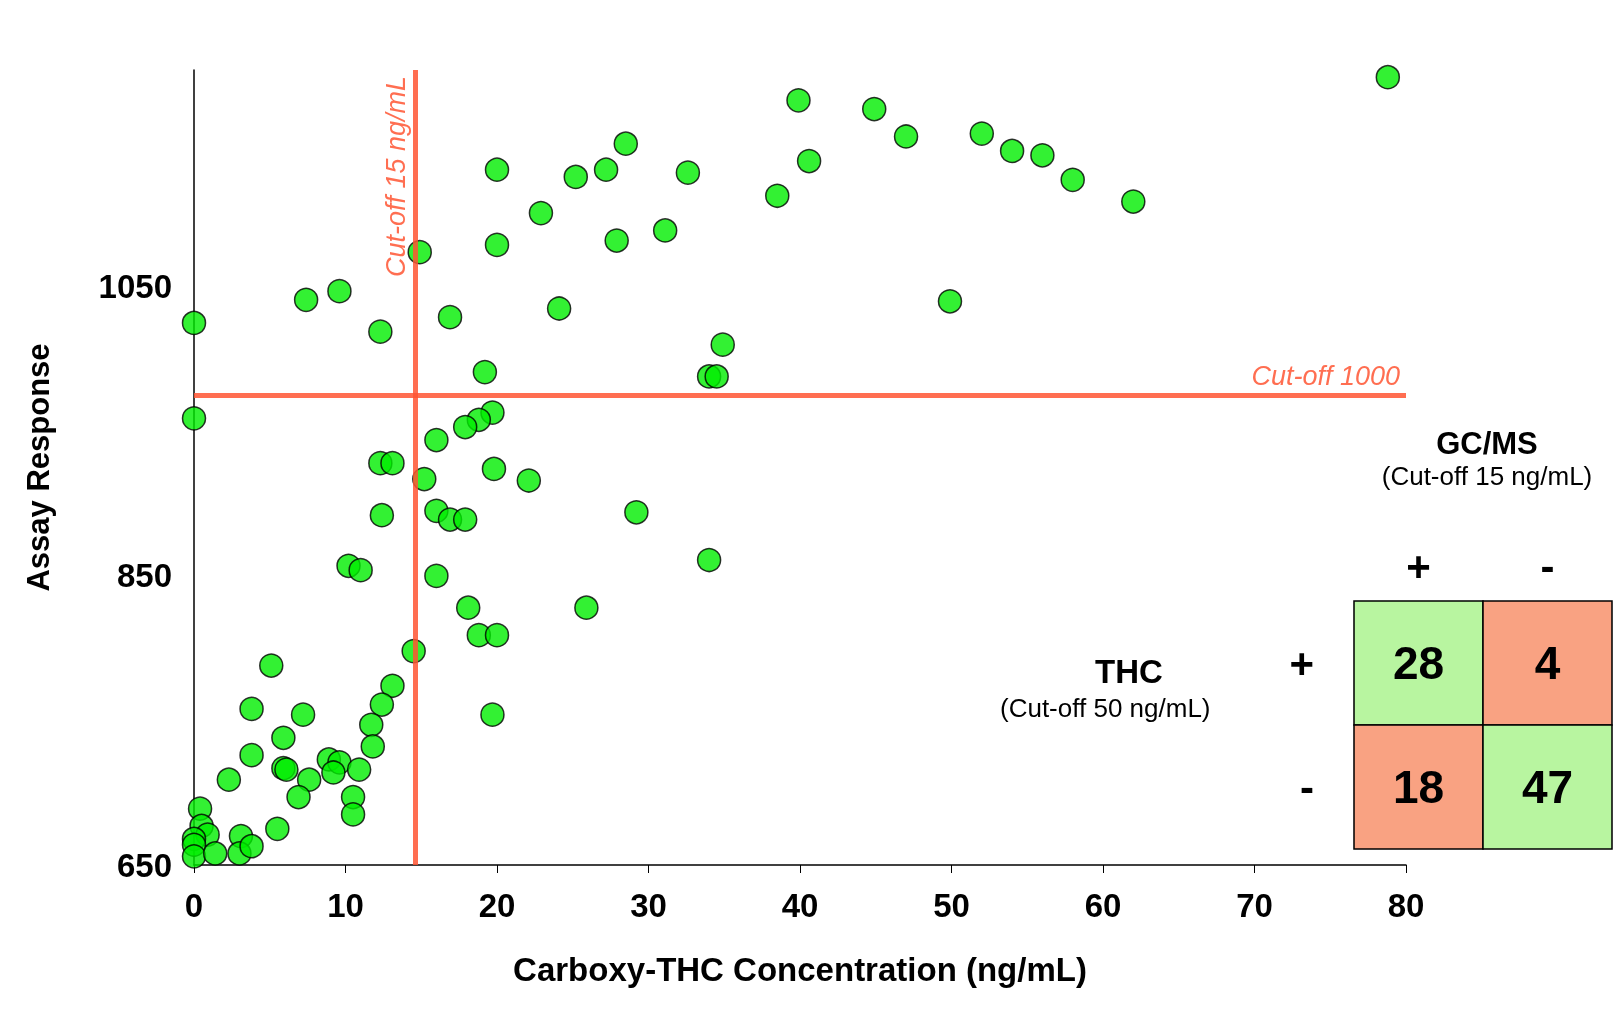 This screenshot has width=1621, height=1017. I want to click on chart-title: GC/MS, so click(1487, 443).